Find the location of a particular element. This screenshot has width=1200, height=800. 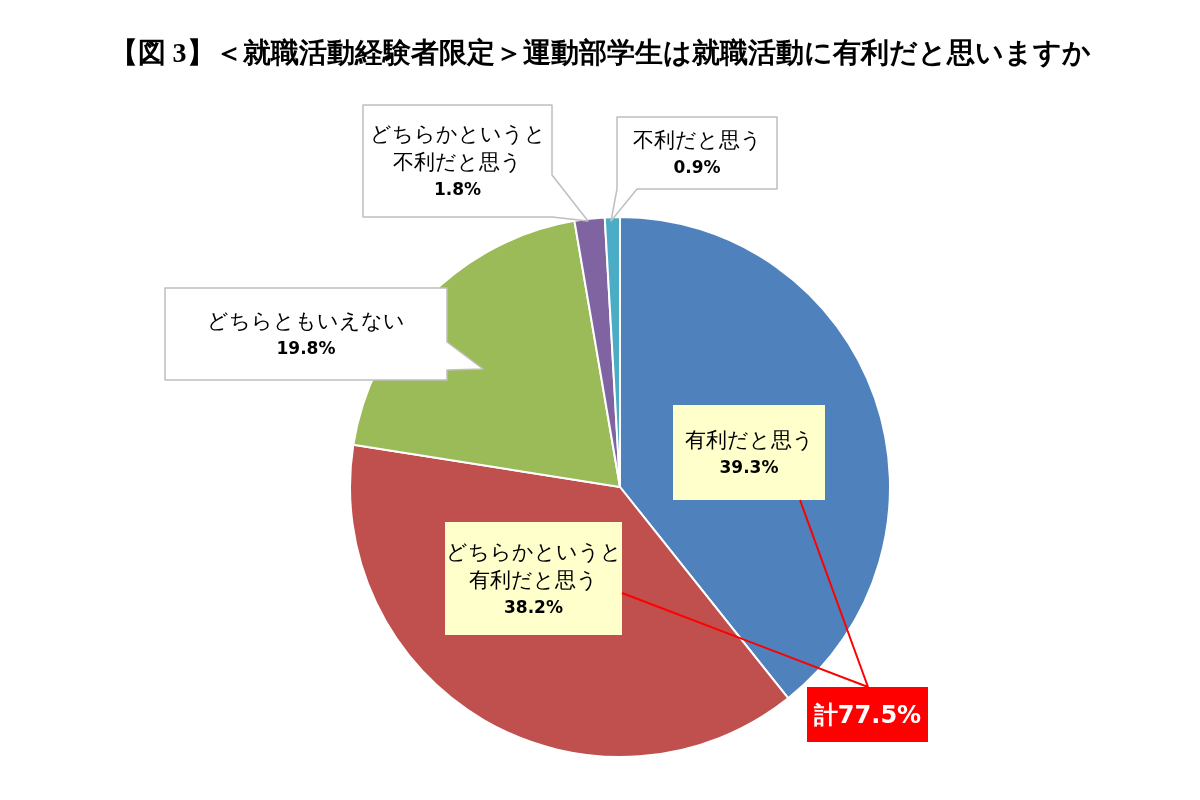

data-label: 0.9% is located at coordinates (697, 167).